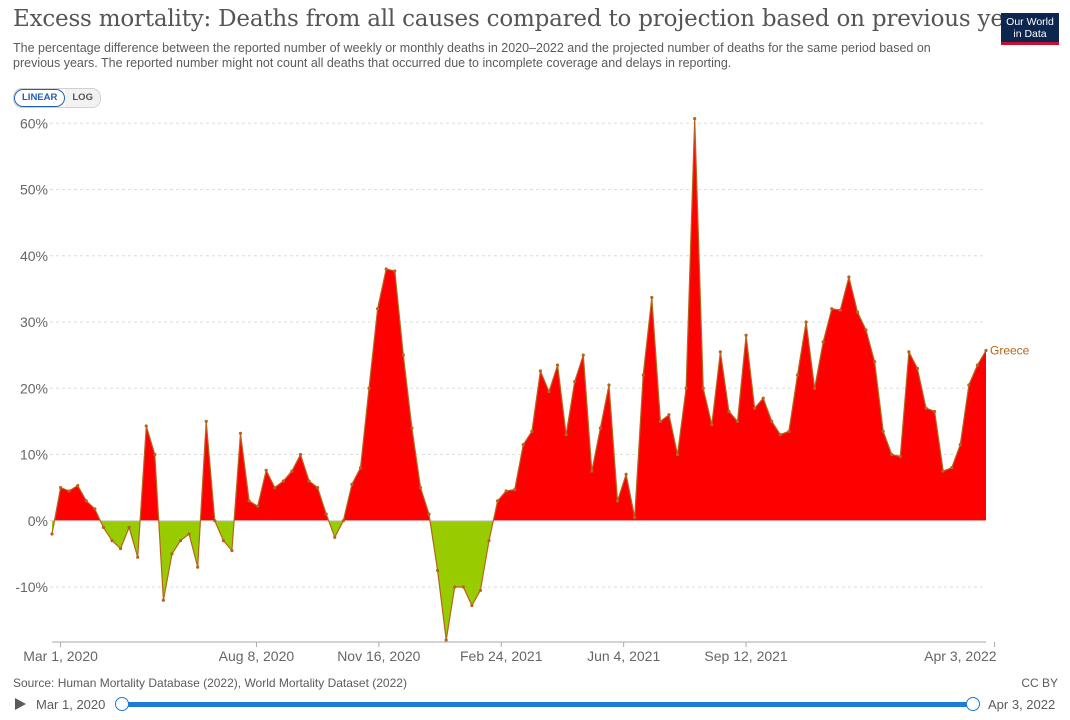  Describe the element at coordinates (548, 704) in the screenshot. I see `timeline-track` at that location.